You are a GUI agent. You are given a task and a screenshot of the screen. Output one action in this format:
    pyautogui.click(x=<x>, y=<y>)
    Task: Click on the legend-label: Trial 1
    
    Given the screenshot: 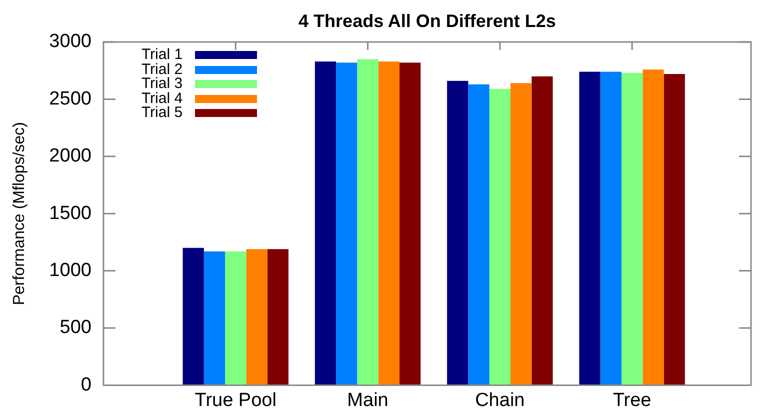 What is the action you would take?
    pyautogui.click(x=162, y=54)
    